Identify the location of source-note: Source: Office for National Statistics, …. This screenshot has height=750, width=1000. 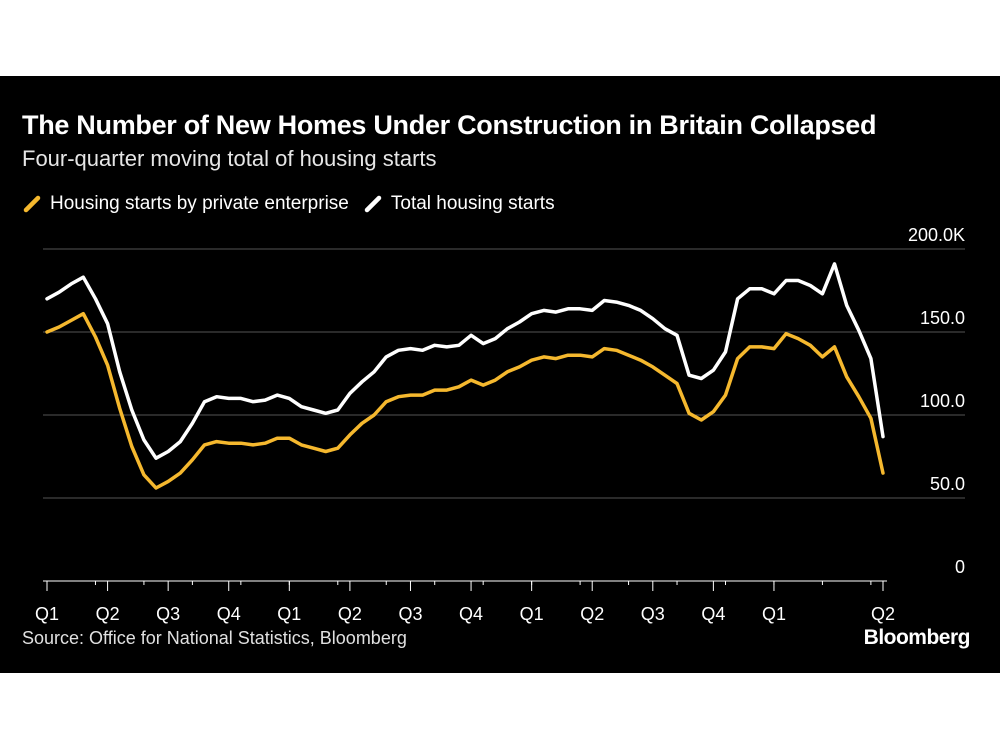
(214, 638).